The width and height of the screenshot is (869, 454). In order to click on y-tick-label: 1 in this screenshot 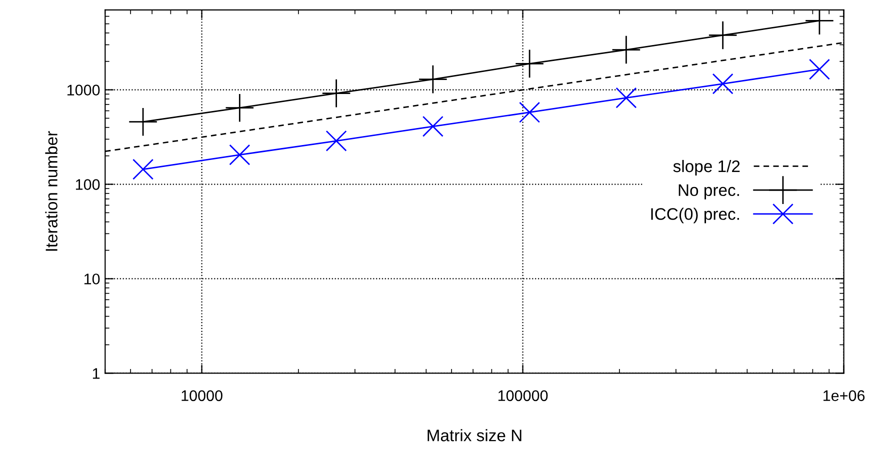, I will do `click(96, 373)`.